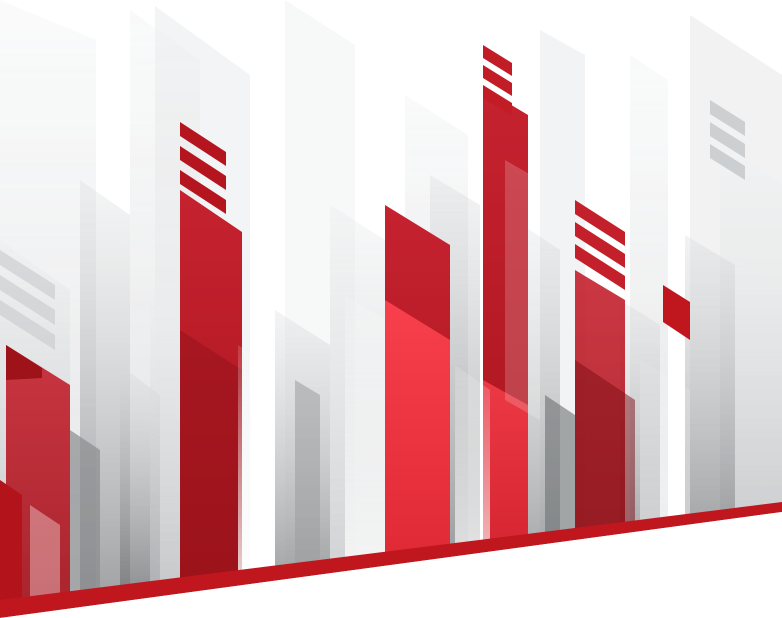 This screenshot has width=782, height=618. What do you see at coordinates (710, 417) in the screenshot?
I see `grey-tower` at bounding box center [710, 417].